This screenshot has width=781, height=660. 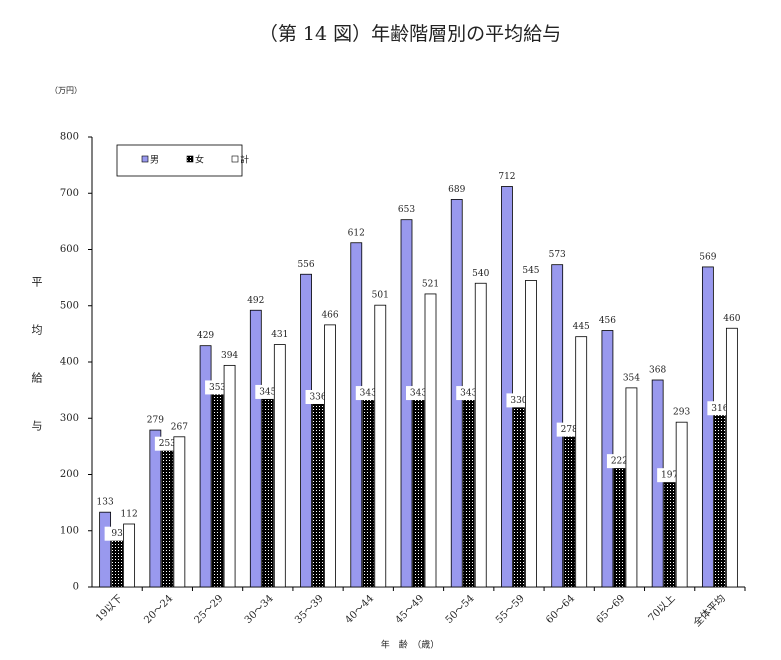 I want to click on y-unit: （万円）, so click(x=66, y=90).